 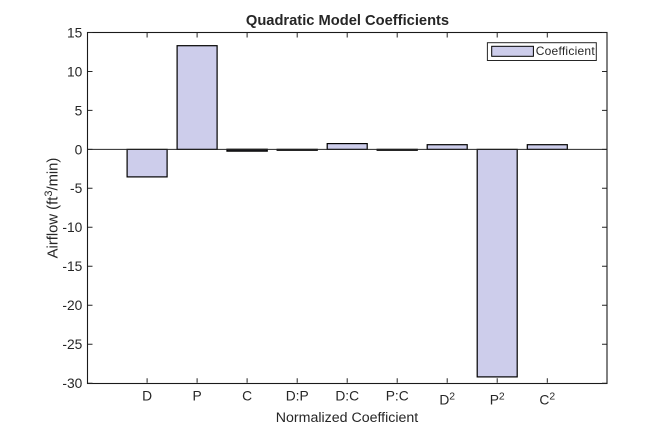 I want to click on svg-text: P:C, so click(x=397, y=396).